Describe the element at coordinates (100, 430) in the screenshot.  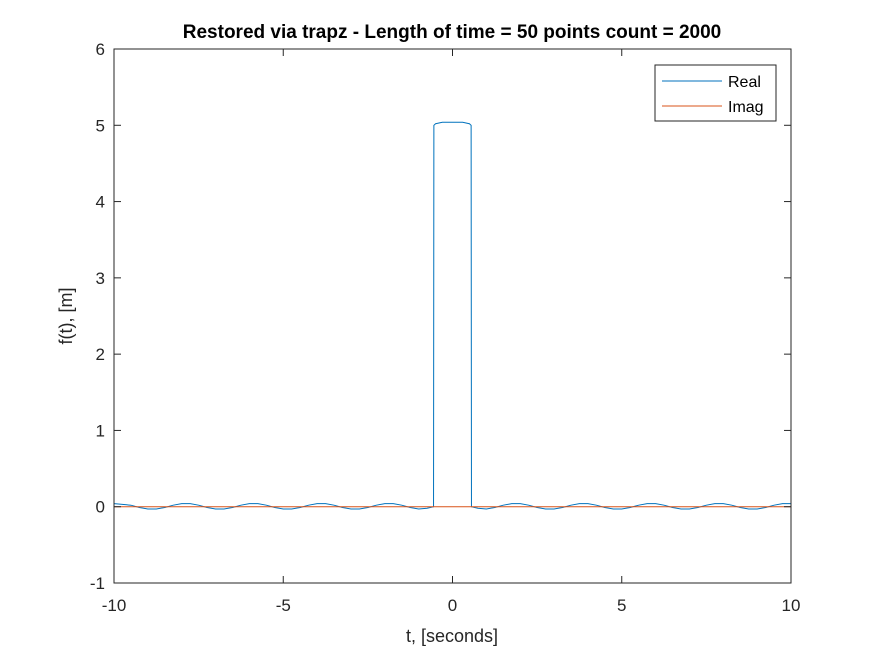
I see `y-tick-label: 1` at that location.